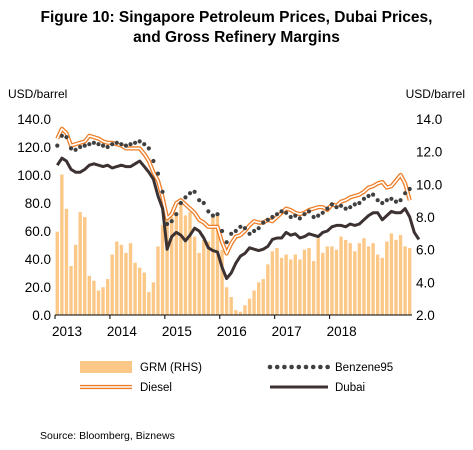 This screenshot has height=450, width=473. I want to click on left-tick-label: 100.0, so click(34, 175).